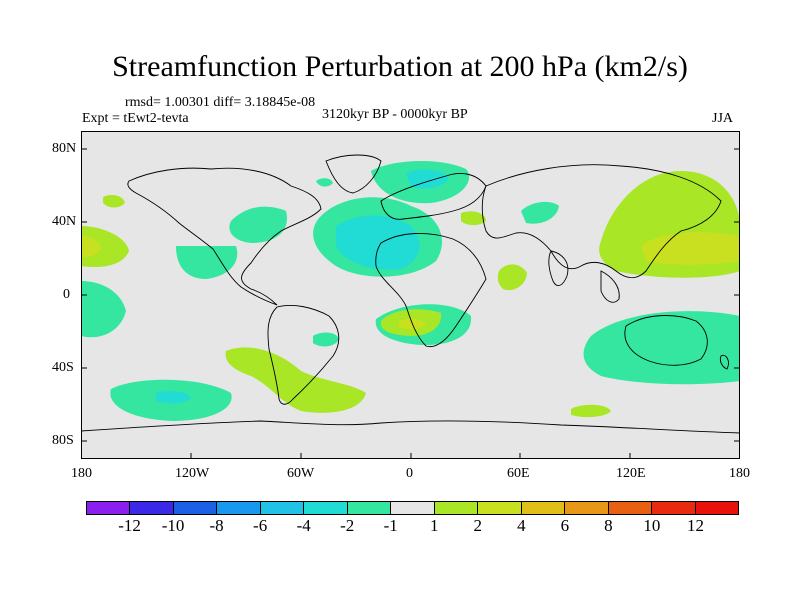  I want to click on lat-label-0: 0, so click(66, 294).